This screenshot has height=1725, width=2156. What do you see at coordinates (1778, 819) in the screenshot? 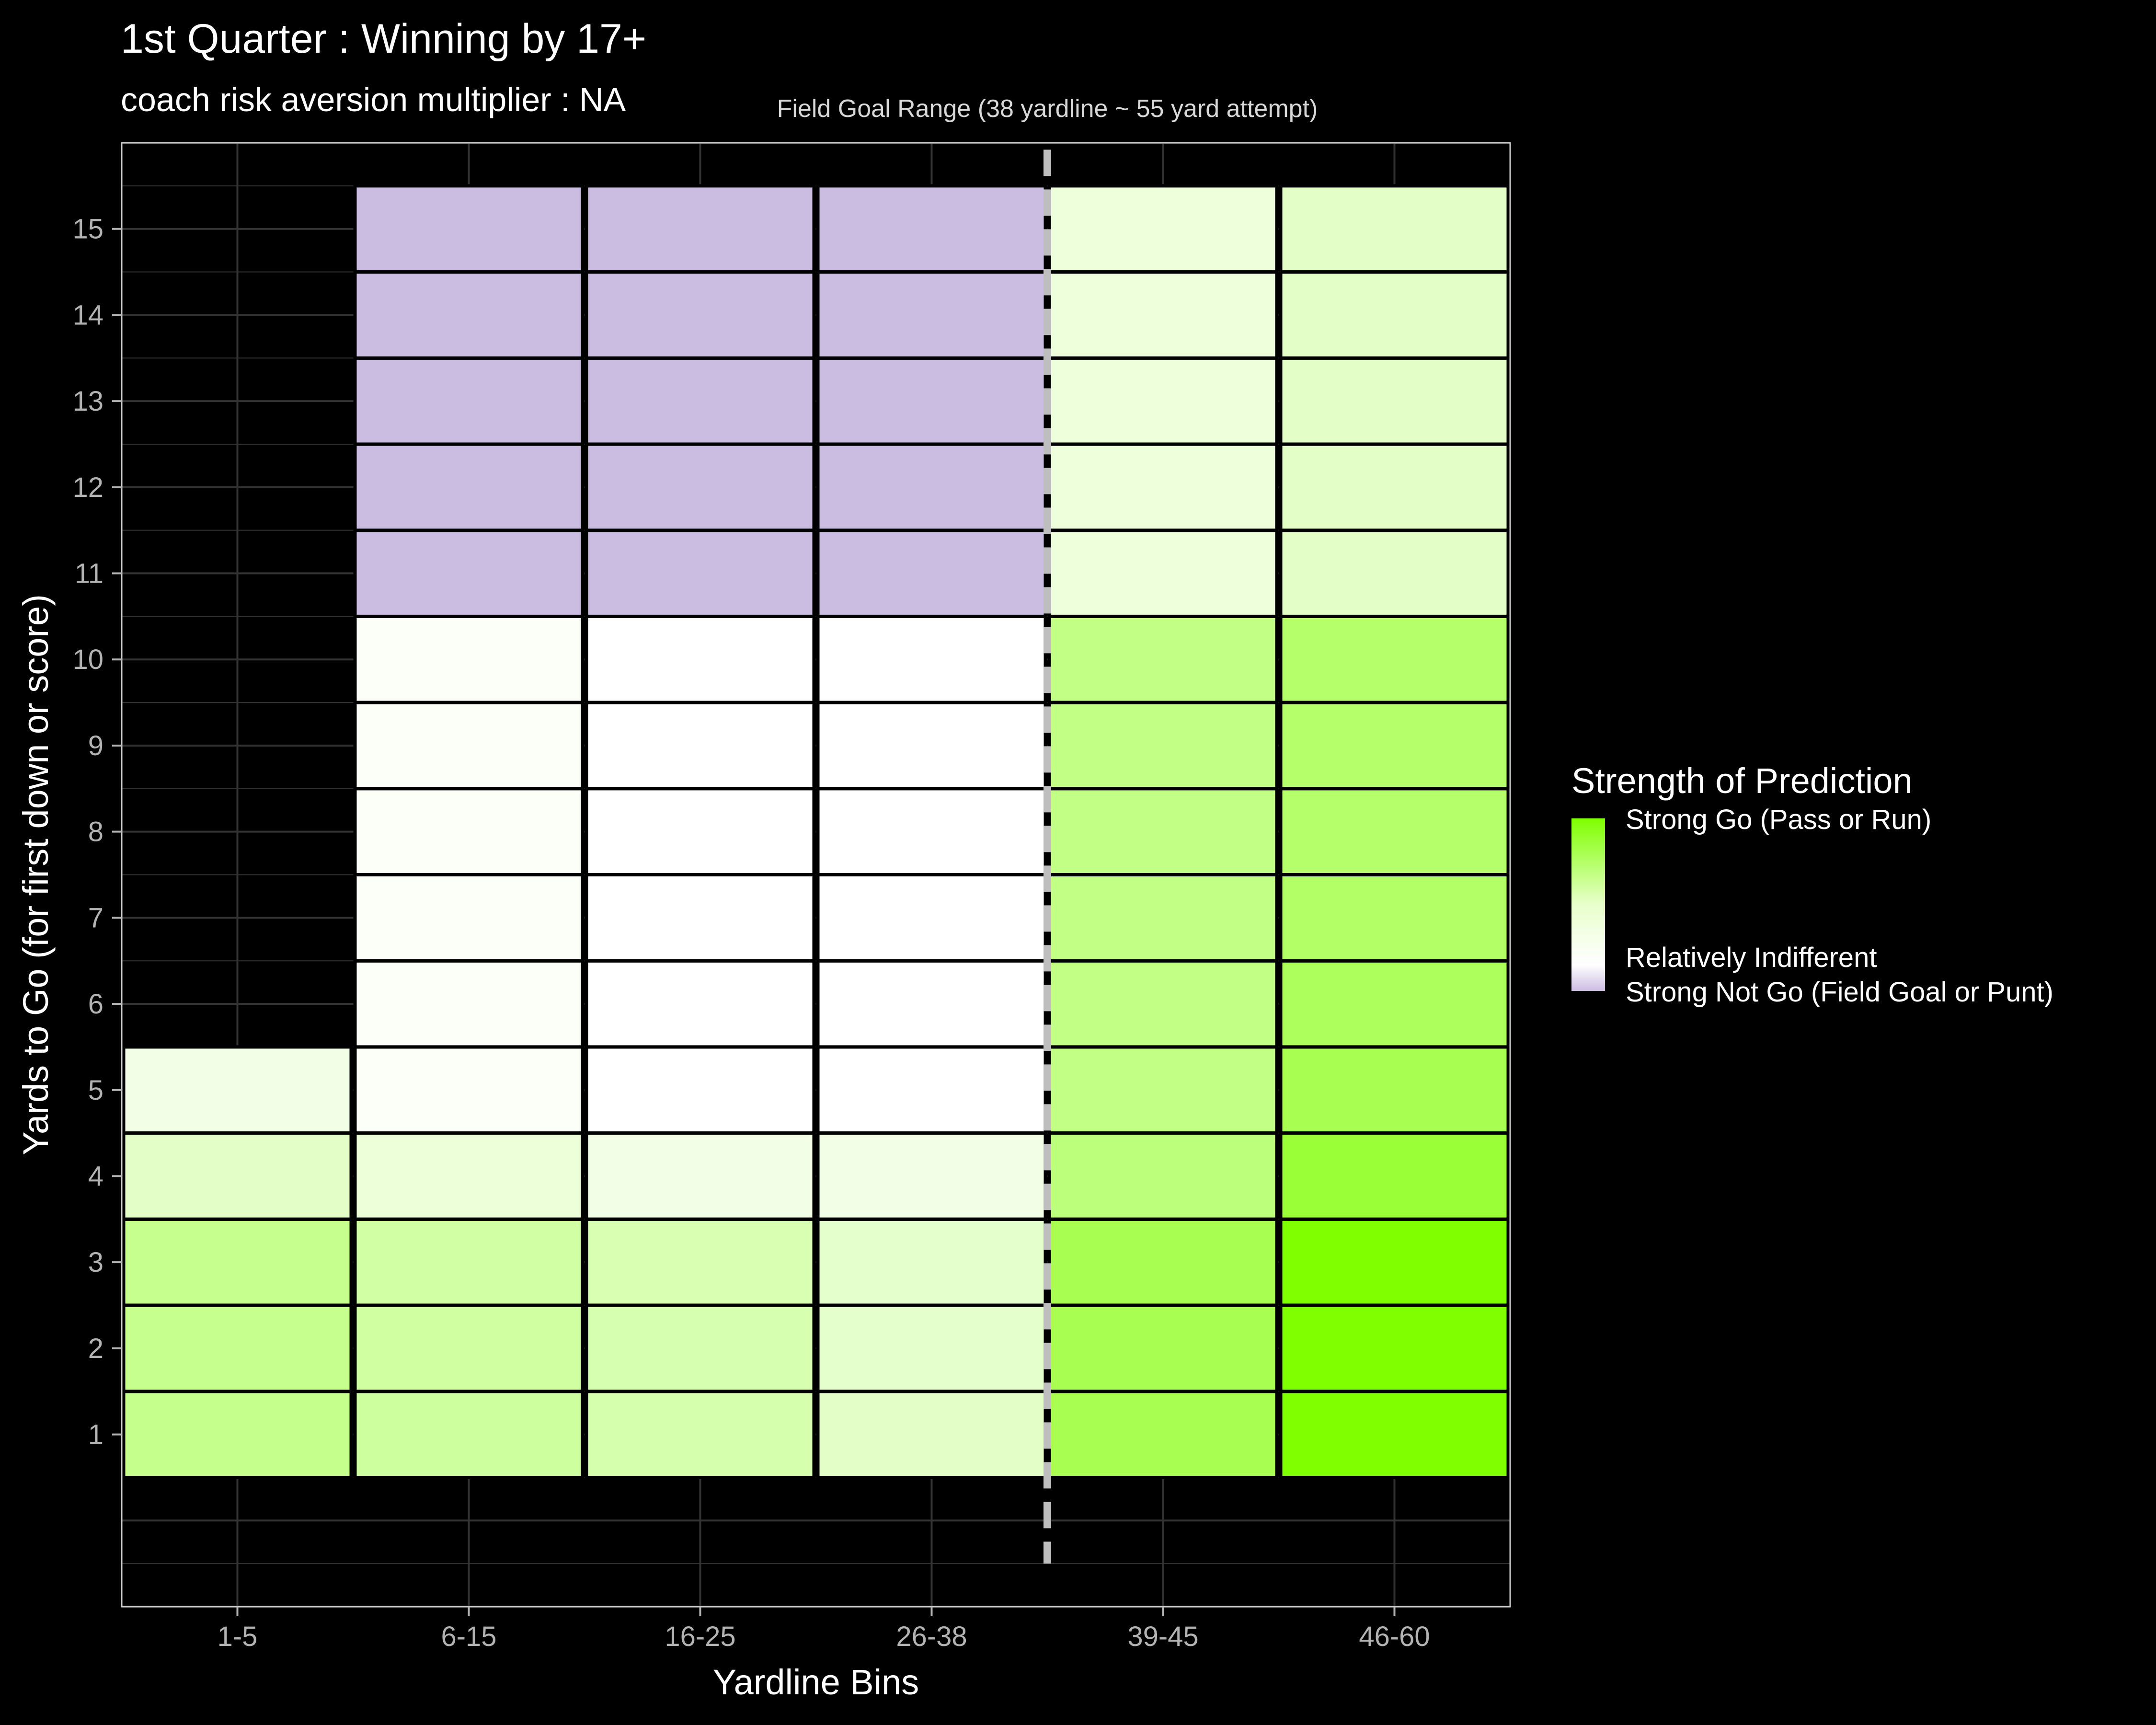
I see `legend-label-strong-go: Strong Go (Pass or Run)` at bounding box center [1778, 819].